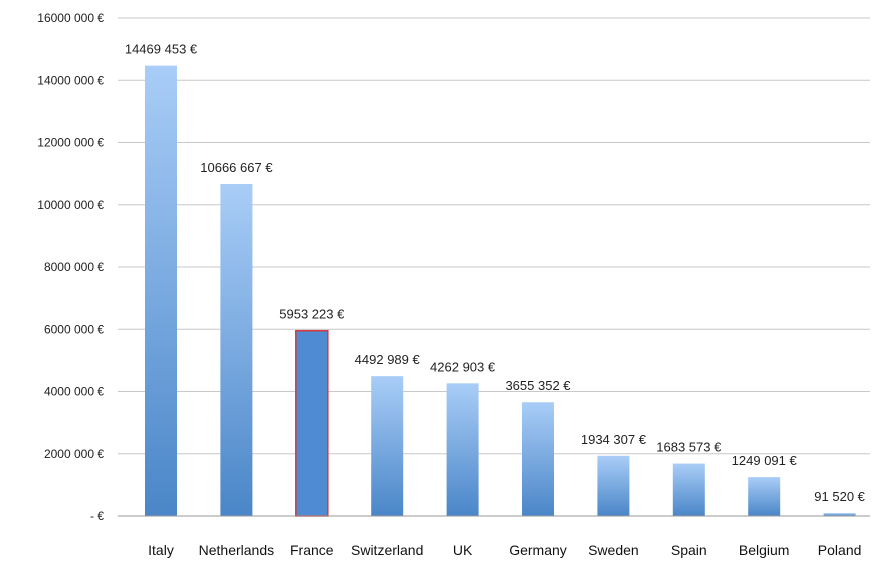  What do you see at coordinates (312, 550) in the screenshot?
I see `category-label: France` at bounding box center [312, 550].